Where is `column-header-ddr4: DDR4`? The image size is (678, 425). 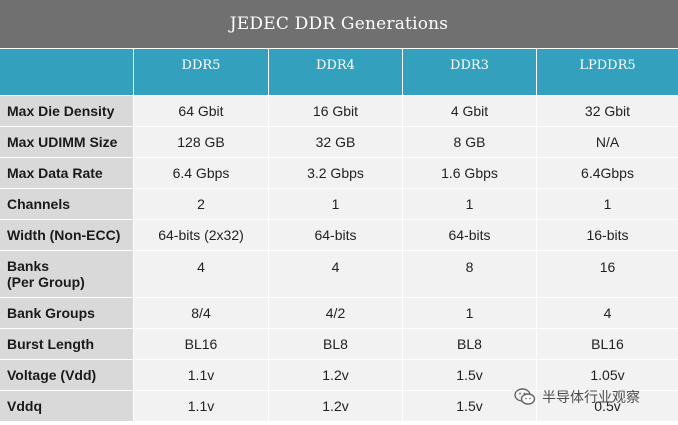
column-header-ddr4: DDR4 is located at coordinates (336, 72).